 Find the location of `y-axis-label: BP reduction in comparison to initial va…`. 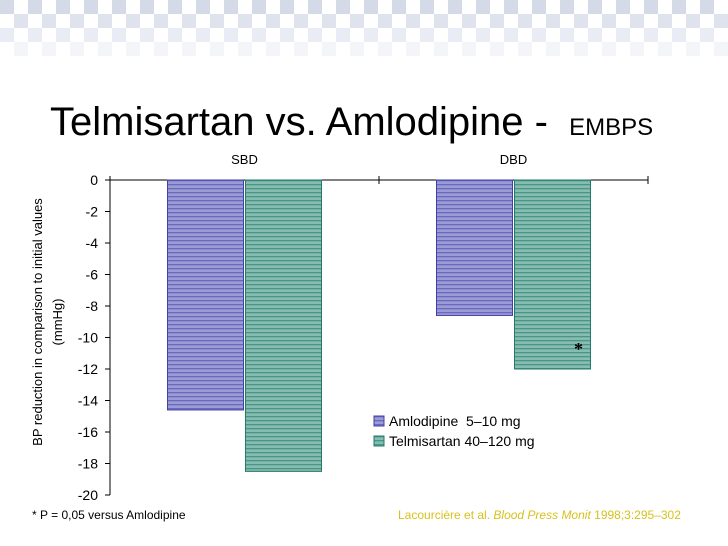

y-axis-label: BP reduction in comparison to initial va… is located at coordinates (47, 322).